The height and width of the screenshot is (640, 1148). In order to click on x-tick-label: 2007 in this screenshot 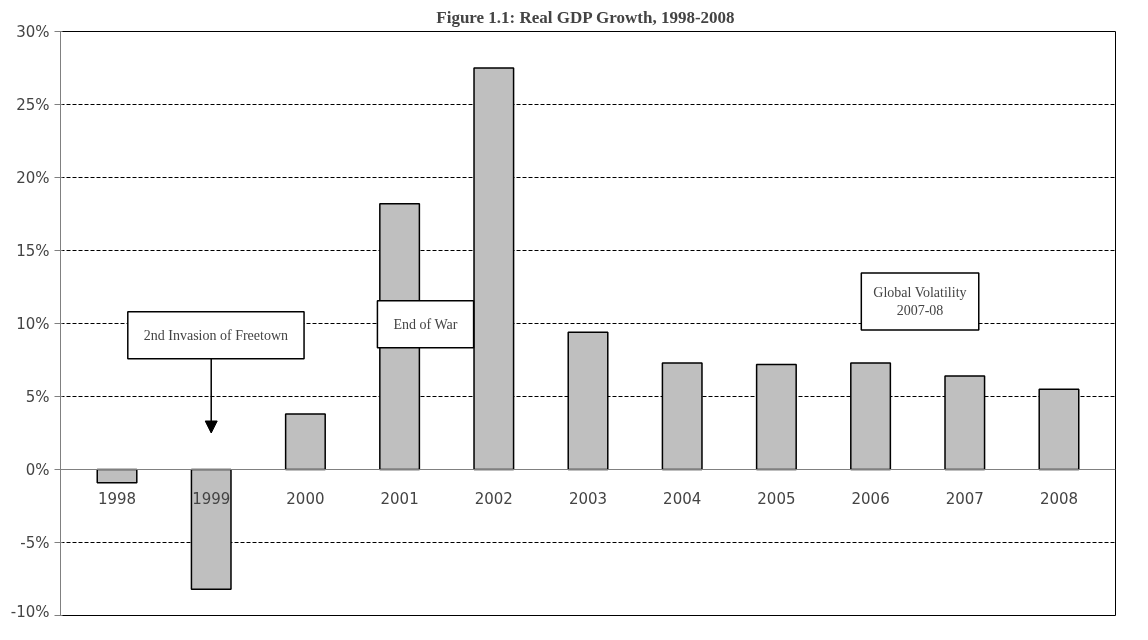, I will do `click(964, 498)`.